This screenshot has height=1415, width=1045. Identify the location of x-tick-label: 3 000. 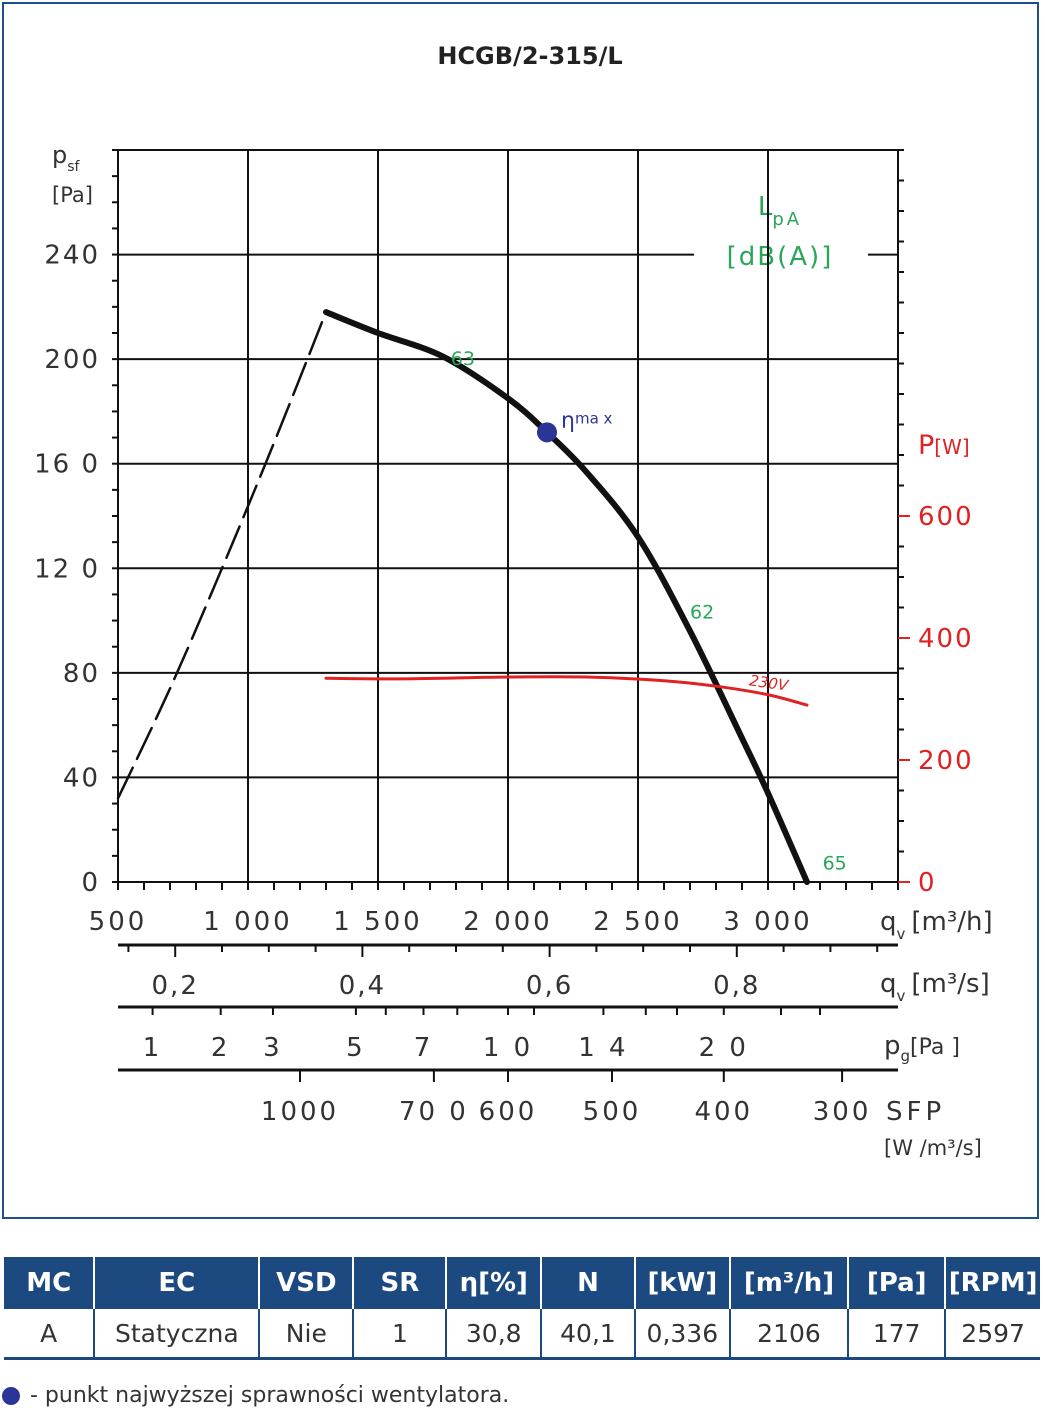
(767, 922).